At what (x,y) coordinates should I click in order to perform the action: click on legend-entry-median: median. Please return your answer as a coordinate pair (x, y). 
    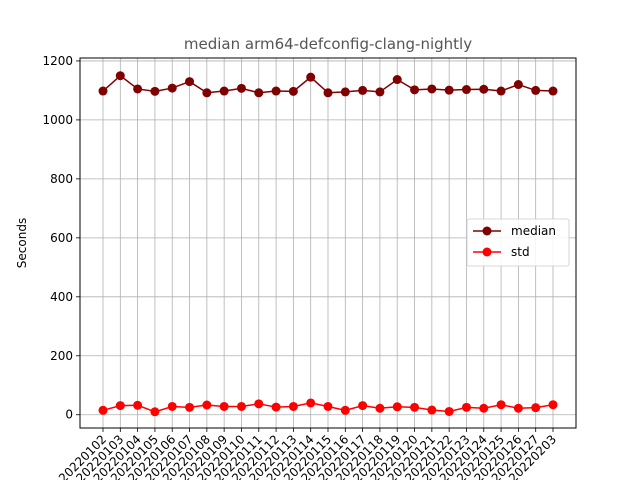
    Looking at the image, I should click on (514, 231).